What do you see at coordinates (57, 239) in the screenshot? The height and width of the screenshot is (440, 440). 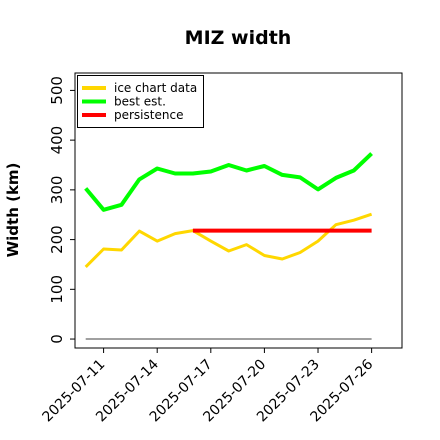 I see `y-tick-label: 200` at bounding box center [57, 239].